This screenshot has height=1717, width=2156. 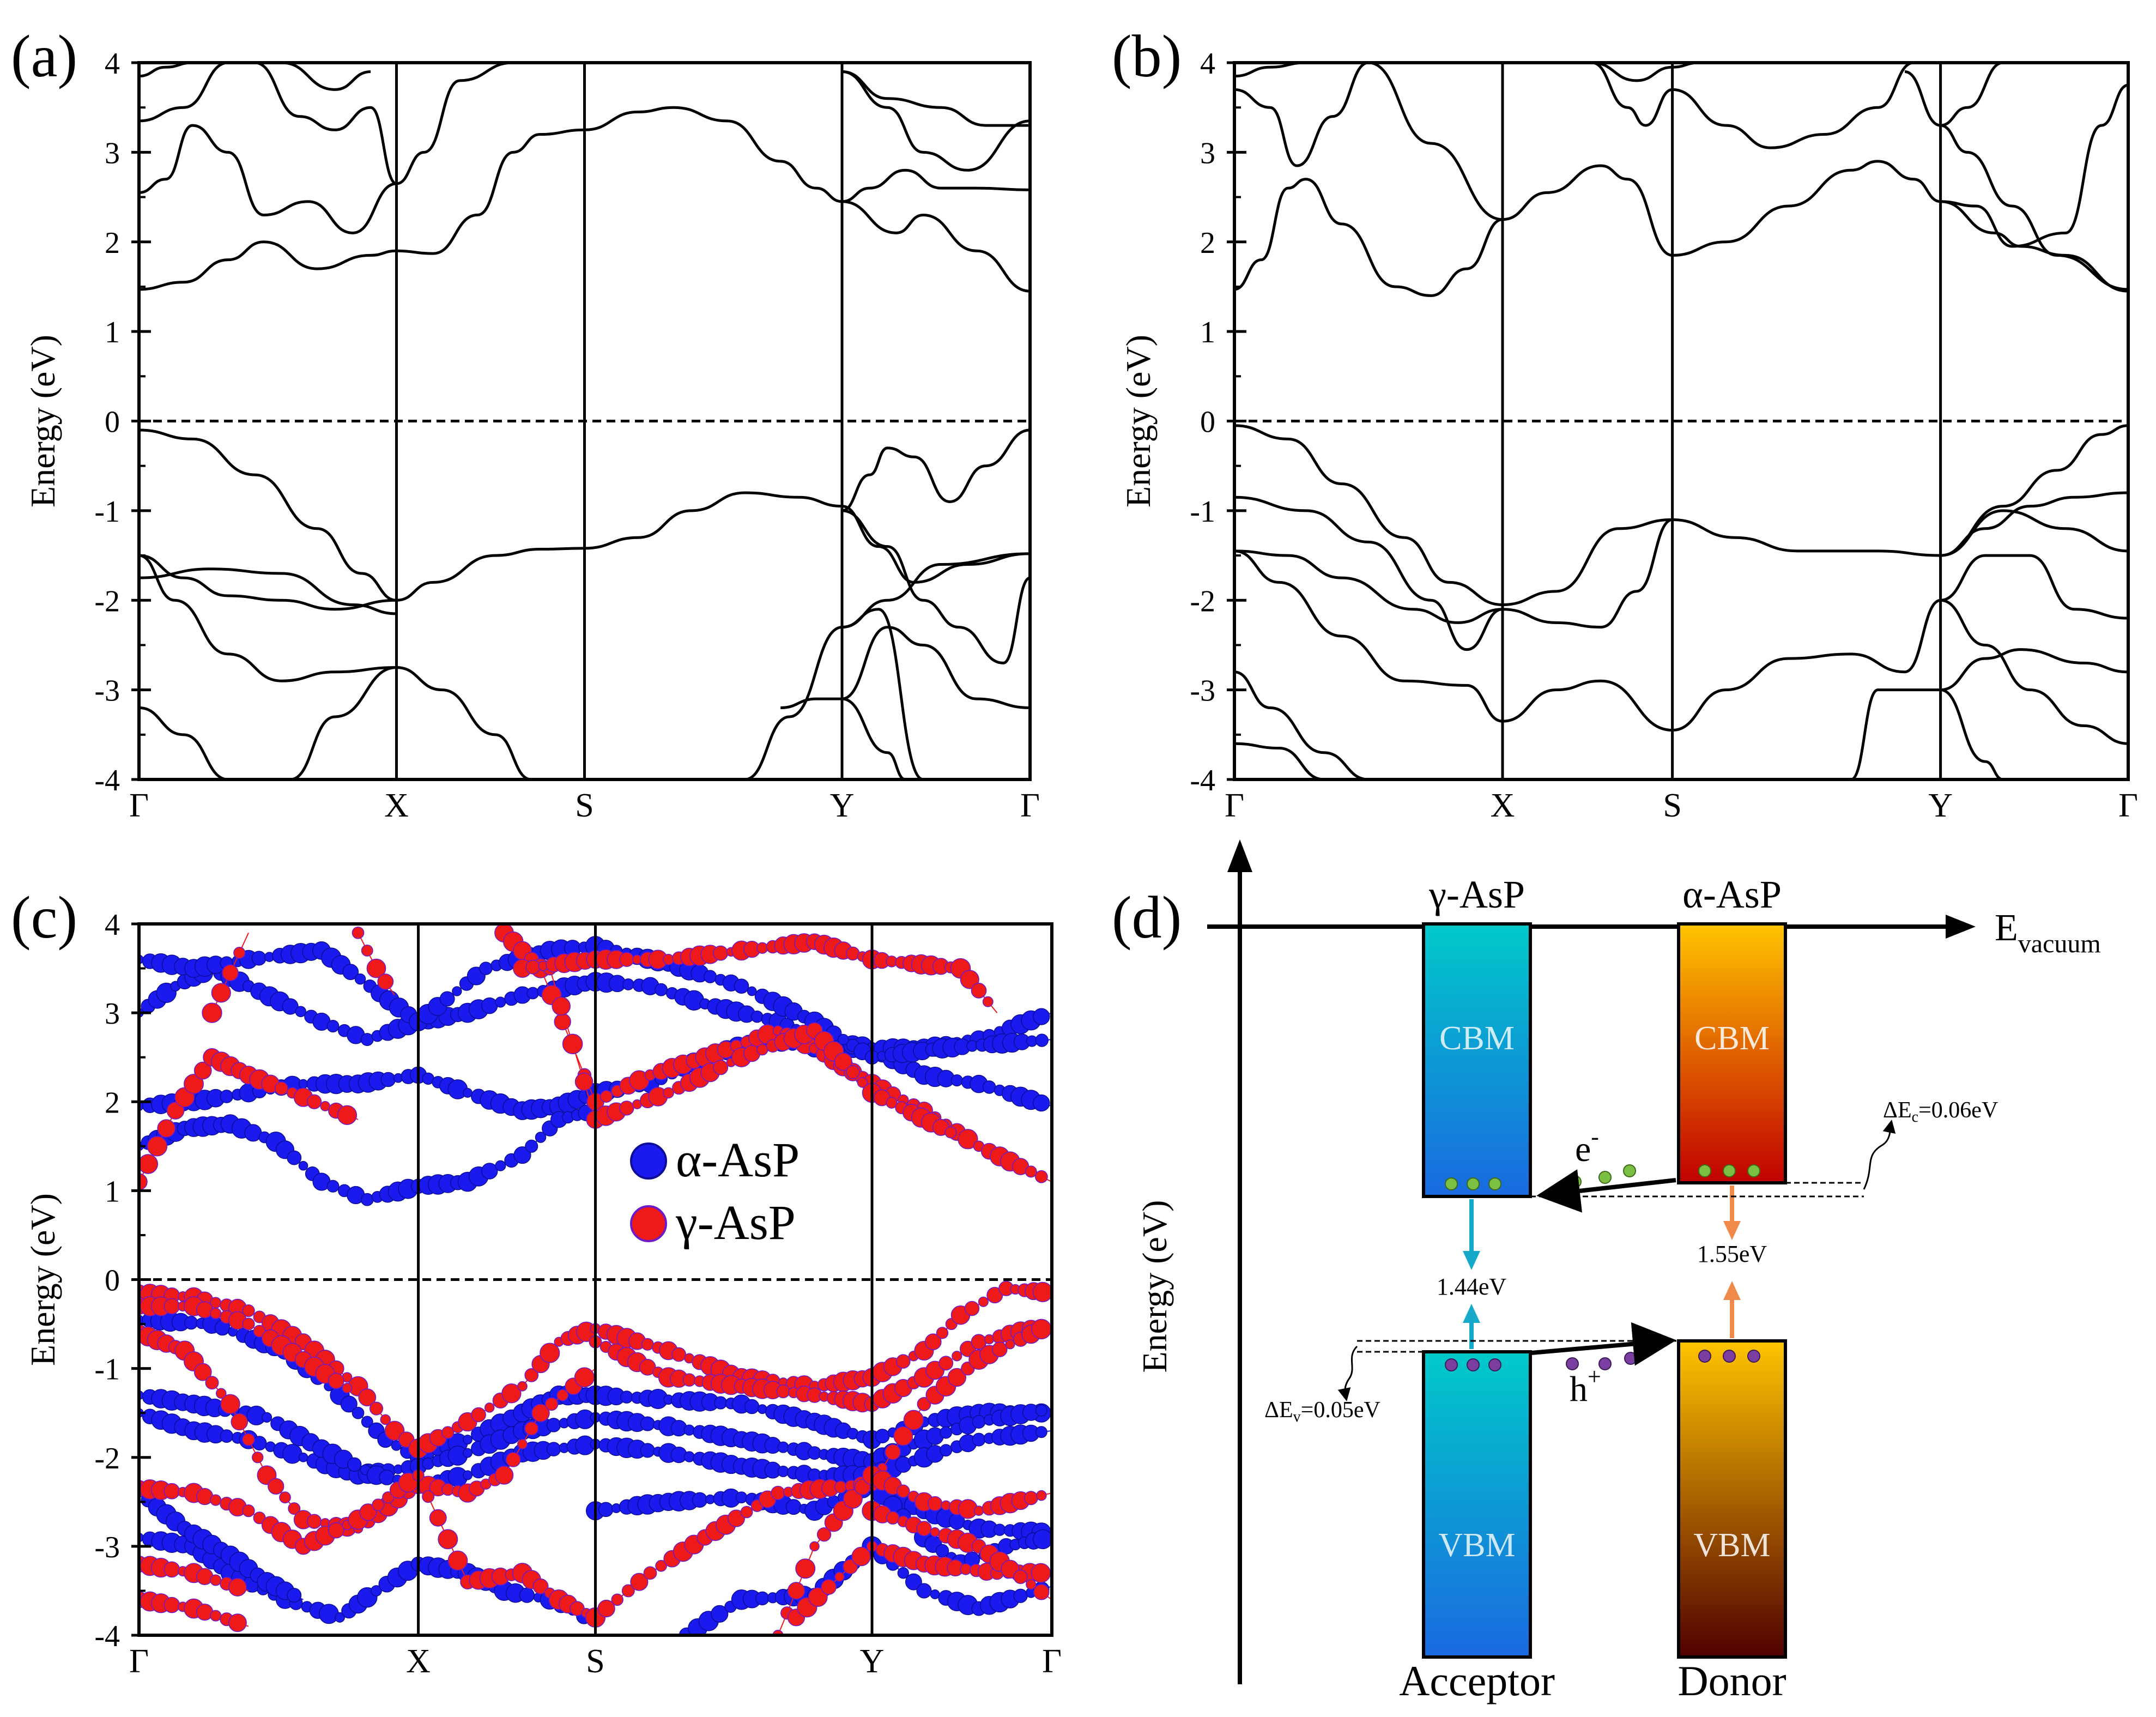 I want to click on acceptor-valence-band, so click(x=1477, y=1504).